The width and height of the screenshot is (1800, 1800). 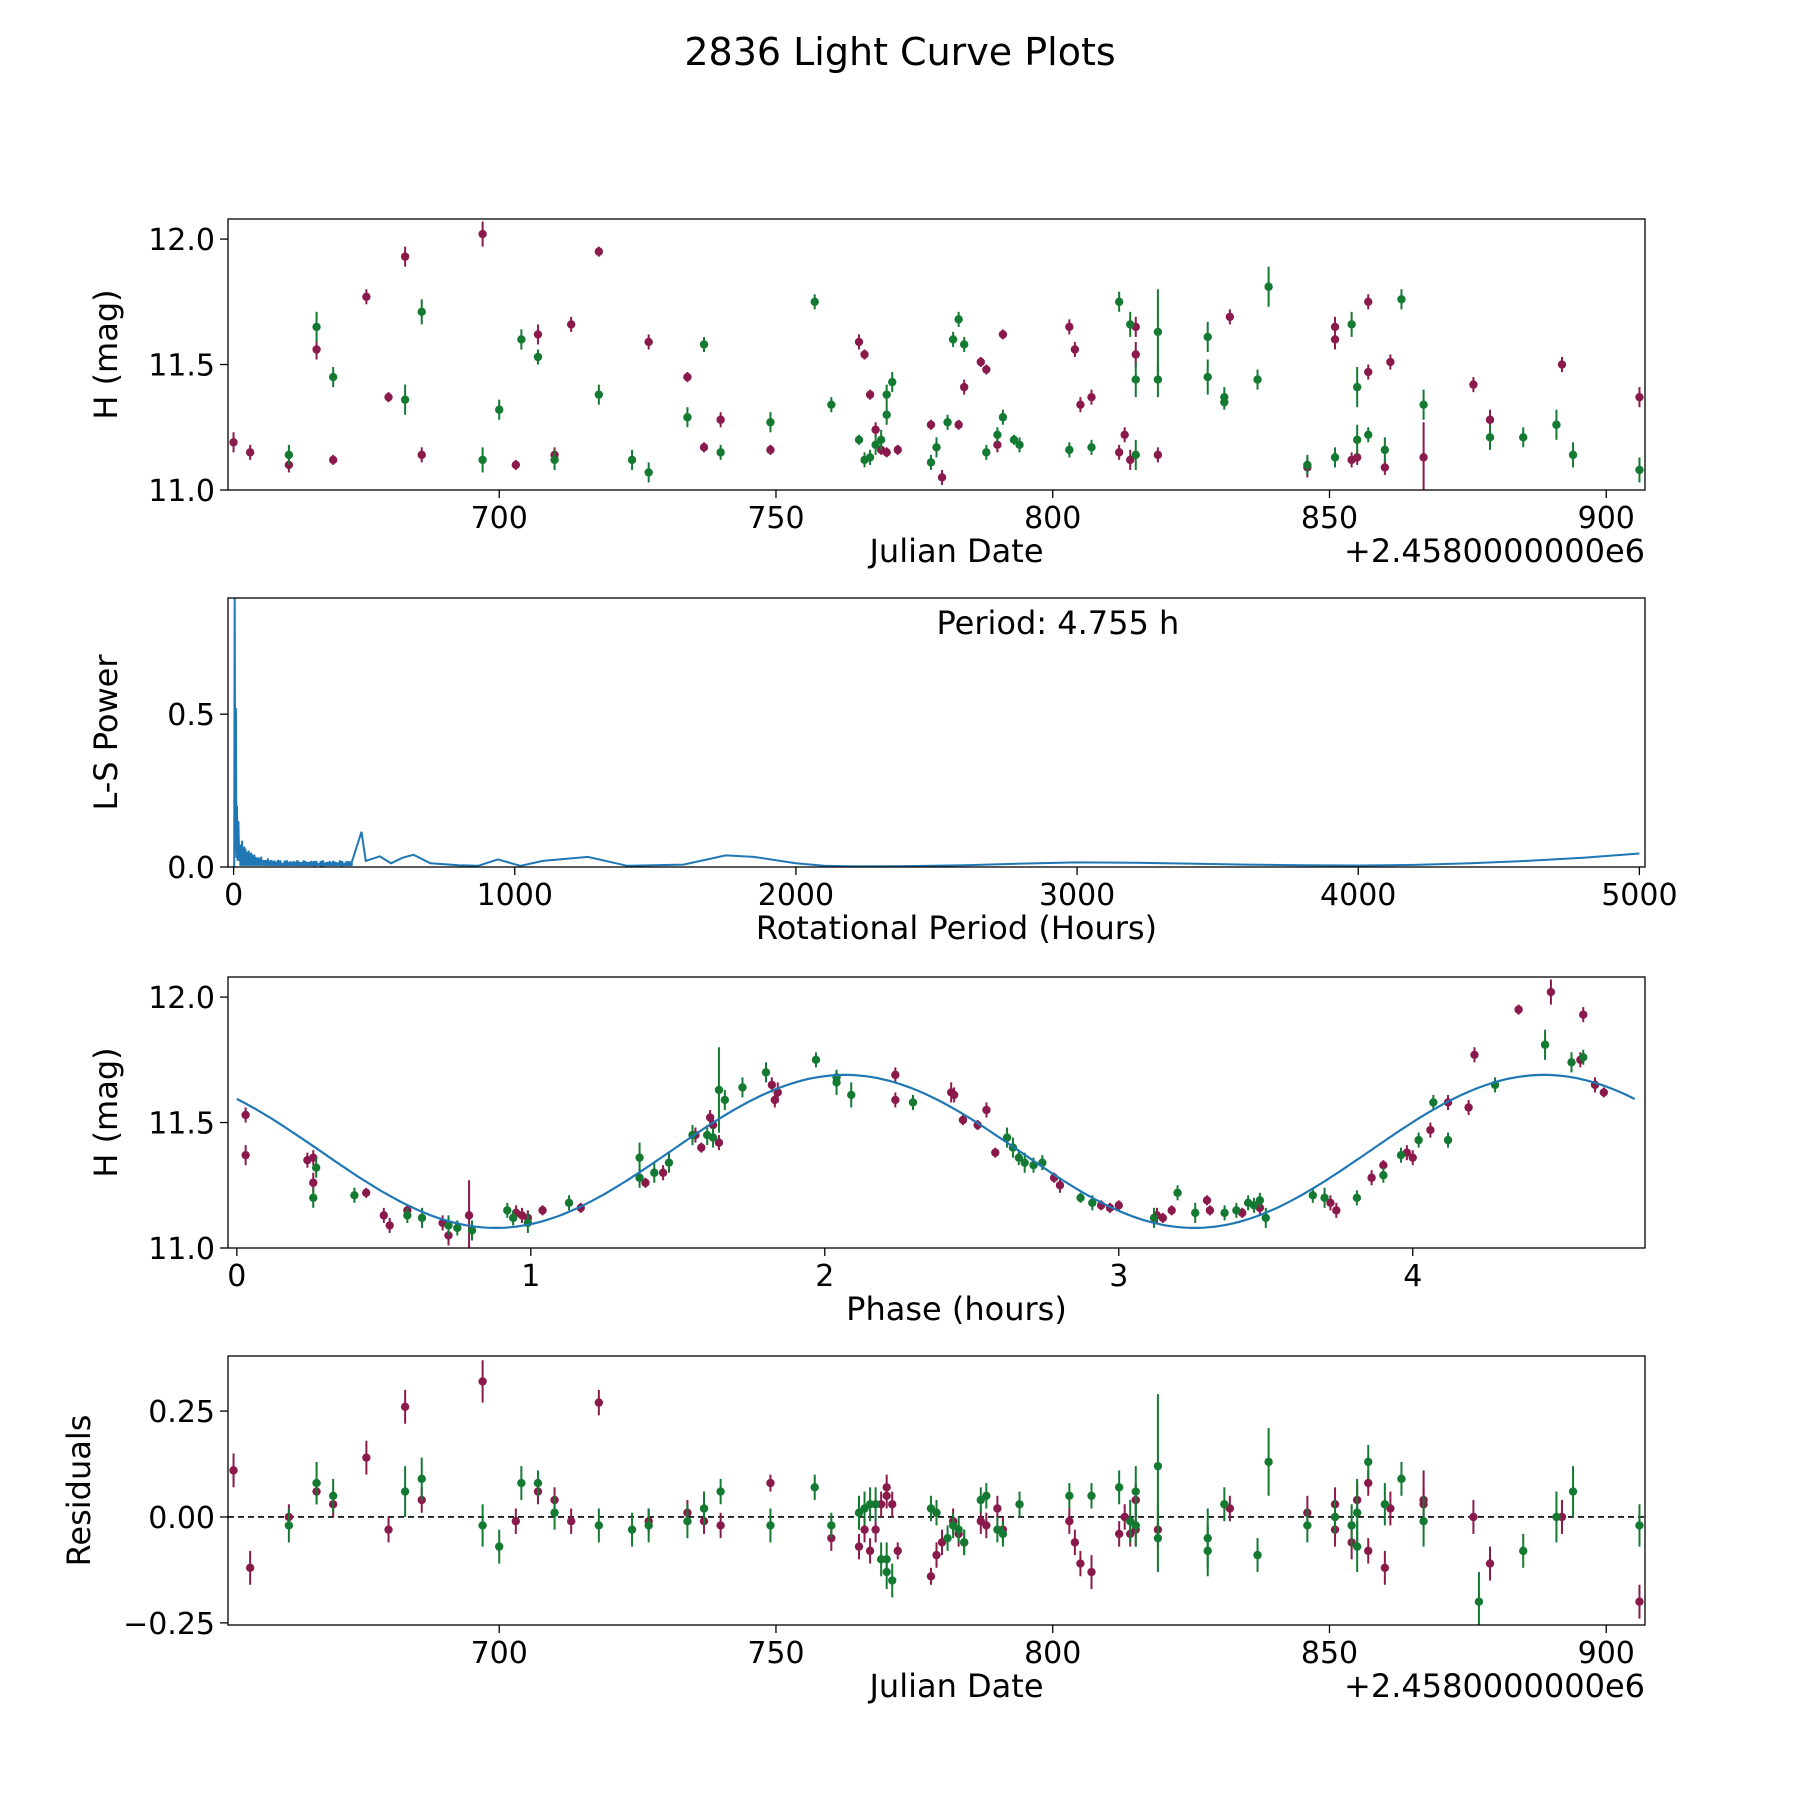 What do you see at coordinates (106, 732) in the screenshot?
I see `y-axis-label: L-S Power` at bounding box center [106, 732].